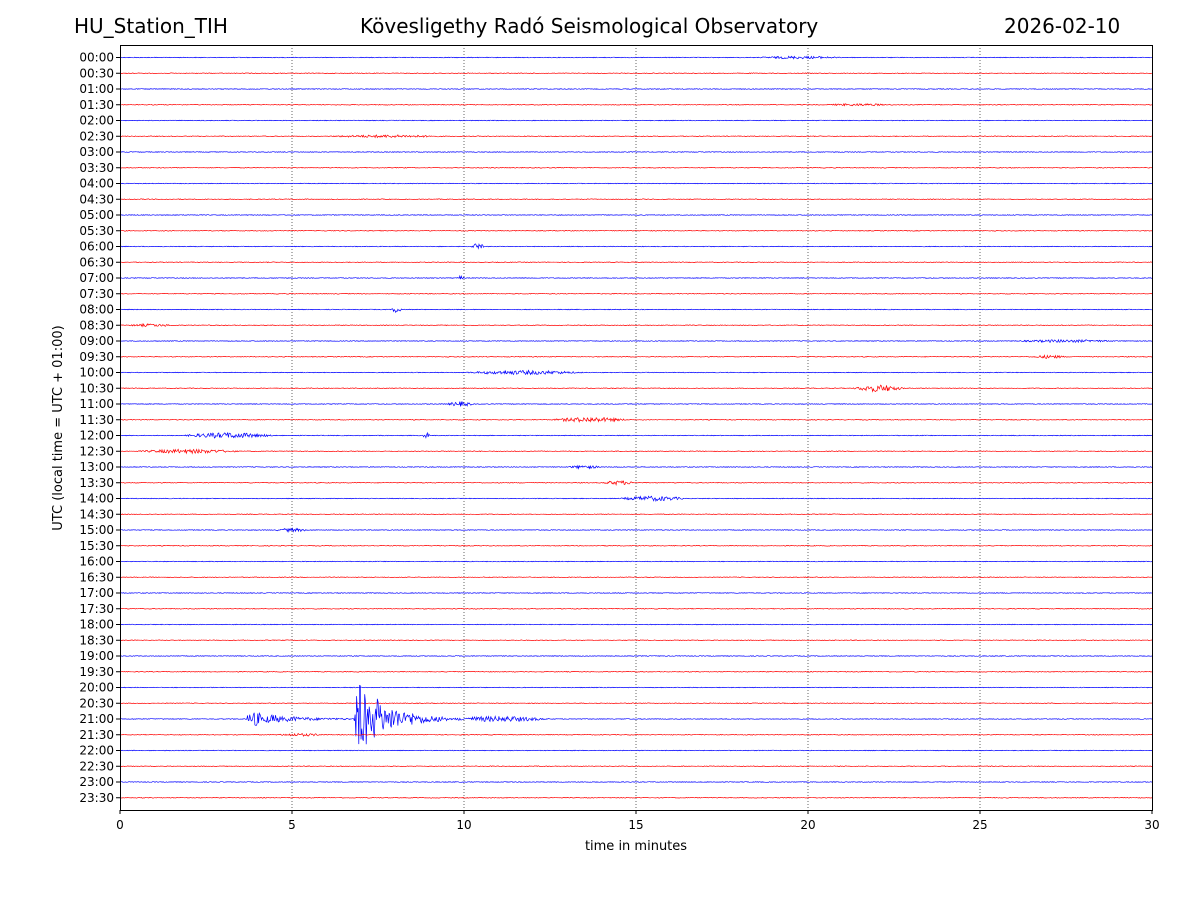  What do you see at coordinates (96, 199) in the screenshot?
I see `y-tick-label: 04:30` at bounding box center [96, 199].